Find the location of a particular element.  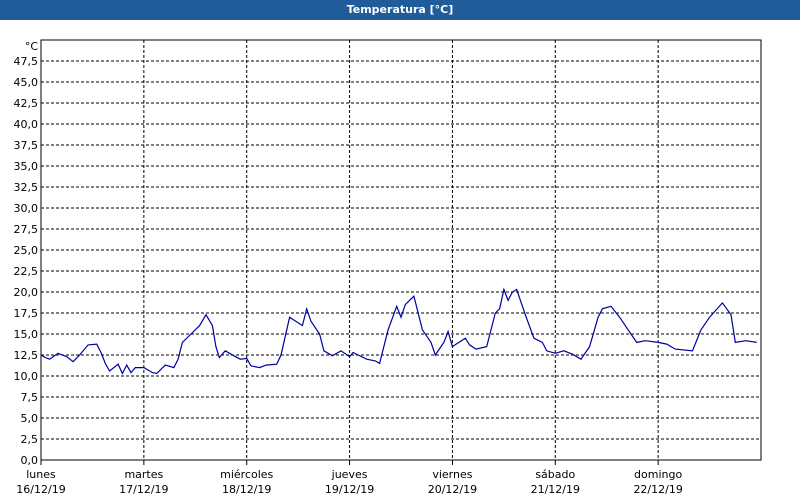

x-tick-label: jueves is located at coordinates (349, 474).